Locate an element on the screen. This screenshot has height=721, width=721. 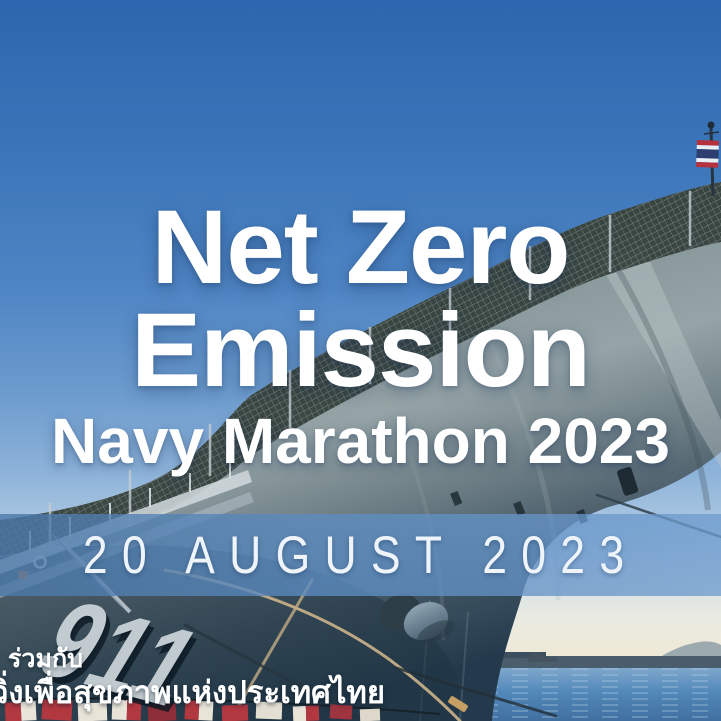
hull-seam is located at coordinates (658, 380).